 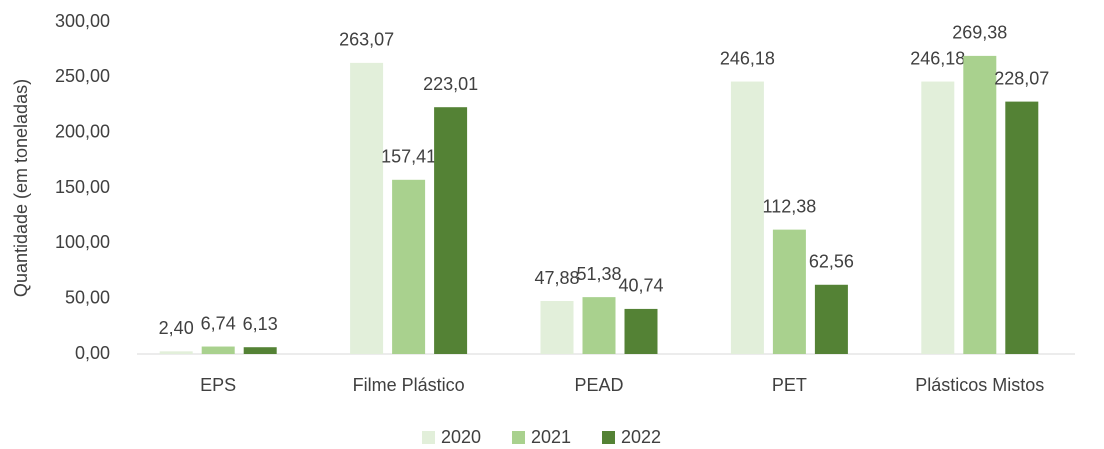 I want to click on y-tick-label: 0,00, so click(x=92, y=353).